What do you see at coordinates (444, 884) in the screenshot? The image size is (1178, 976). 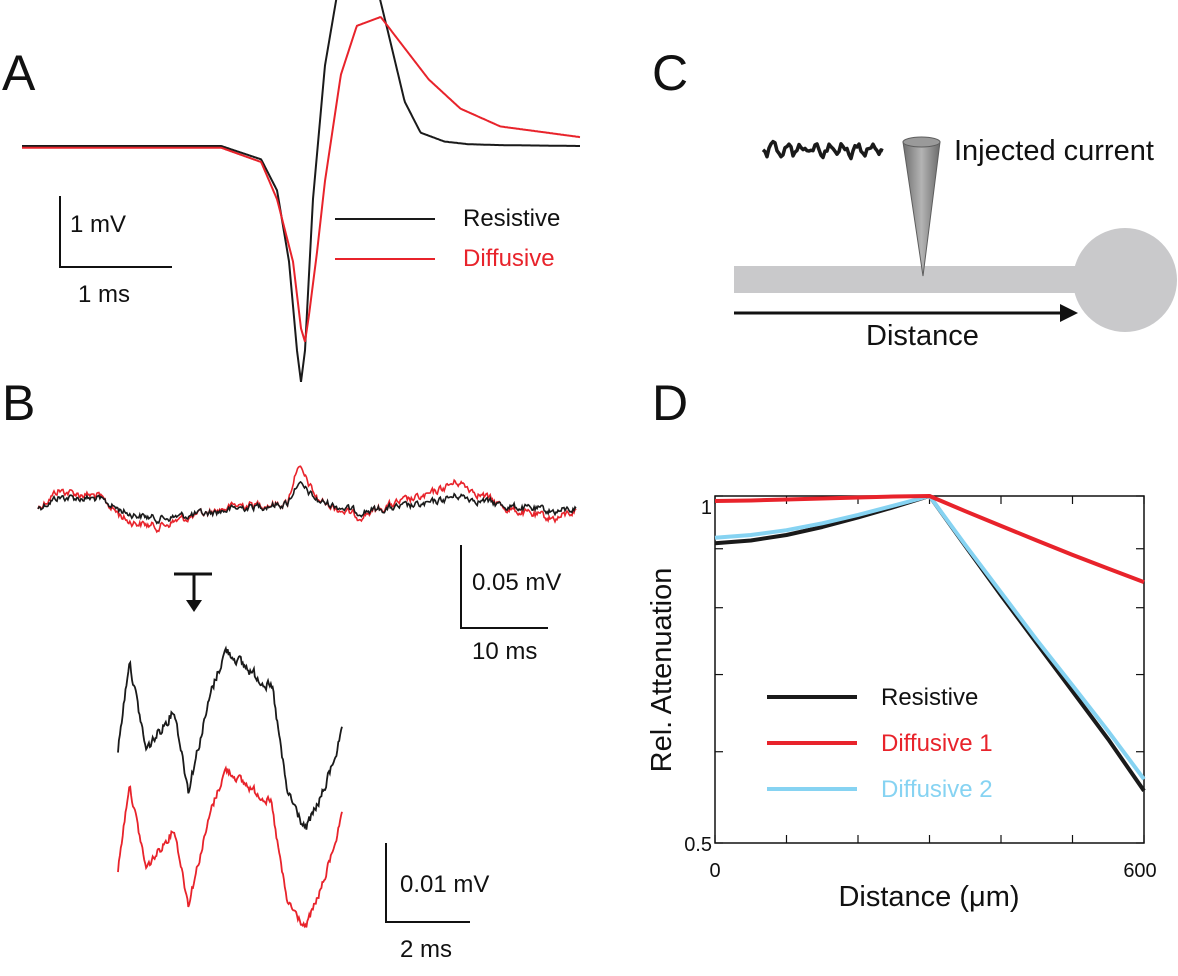 I see `scale-label-b-bottom-voltage: 0.01 mV` at bounding box center [444, 884].